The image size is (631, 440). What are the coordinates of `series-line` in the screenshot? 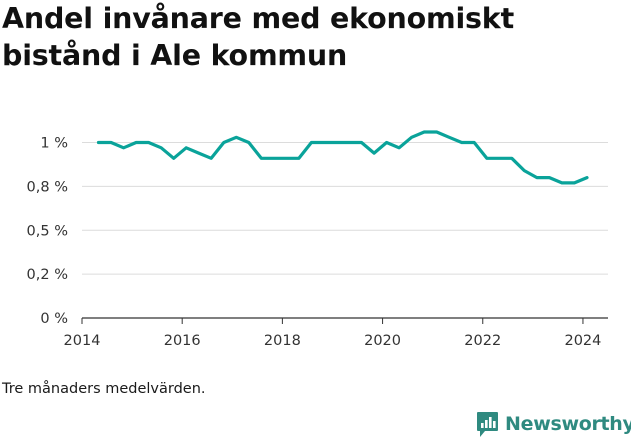 It's located at (342, 157).